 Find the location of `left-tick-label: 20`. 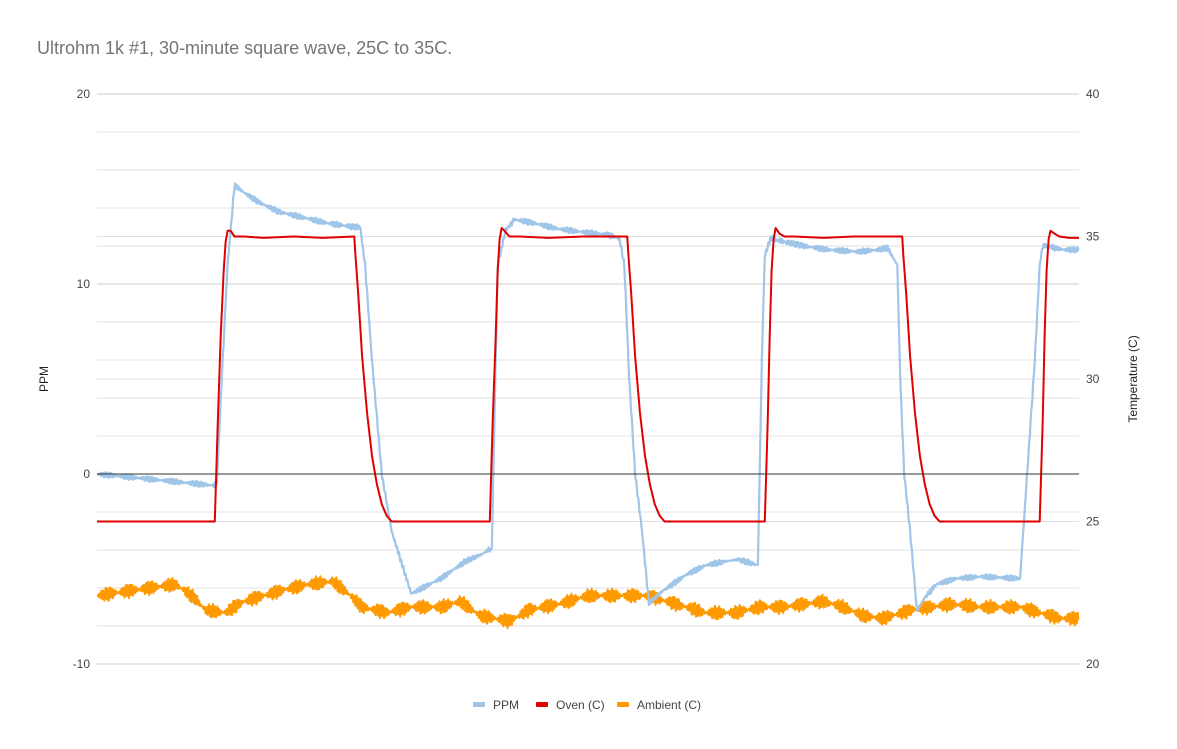

left-tick-label: 20 is located at coordinates (84, 94).